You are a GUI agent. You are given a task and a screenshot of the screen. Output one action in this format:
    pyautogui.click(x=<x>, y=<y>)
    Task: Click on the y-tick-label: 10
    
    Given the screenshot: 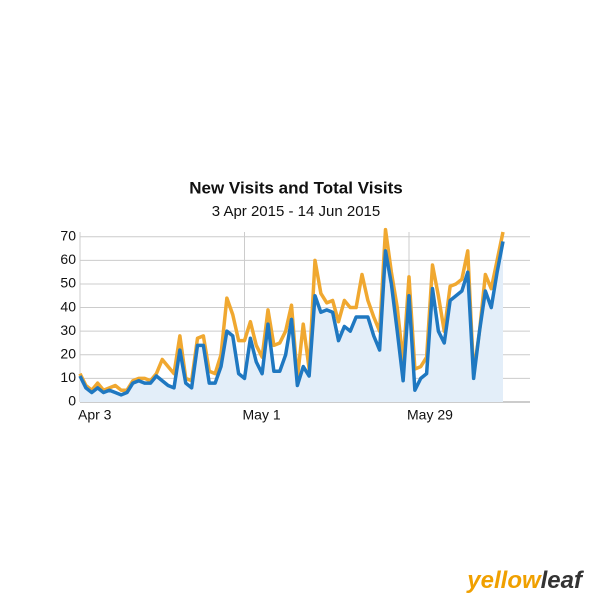 What is the action you would take?
    pyautogui.click(x=68, y=377)
    